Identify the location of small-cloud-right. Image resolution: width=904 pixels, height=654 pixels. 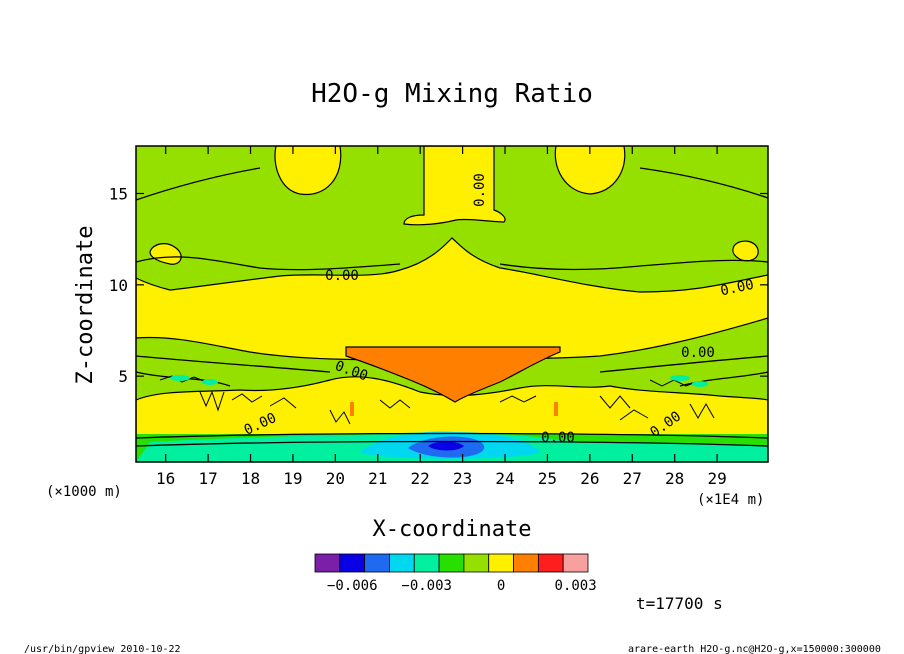
(745, 251).